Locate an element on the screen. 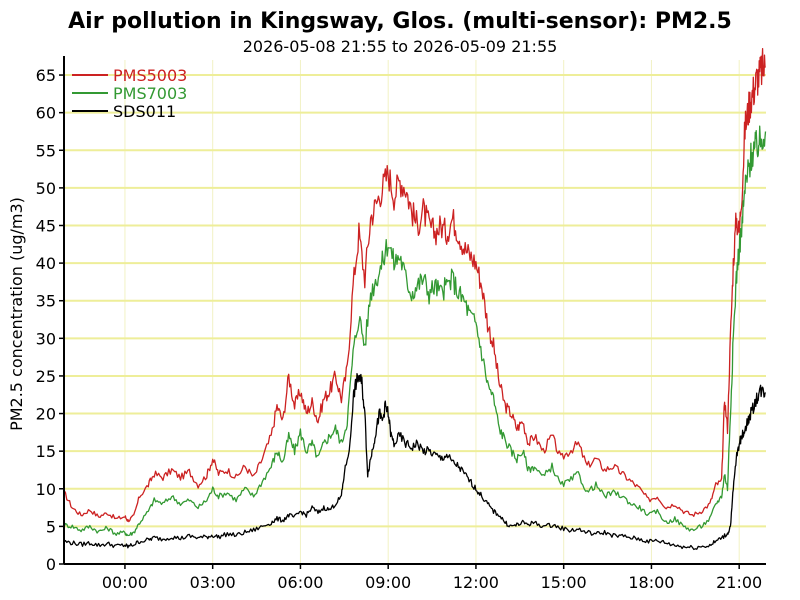  y-tick-label-9: 45 is located at coordinates (46, 225).